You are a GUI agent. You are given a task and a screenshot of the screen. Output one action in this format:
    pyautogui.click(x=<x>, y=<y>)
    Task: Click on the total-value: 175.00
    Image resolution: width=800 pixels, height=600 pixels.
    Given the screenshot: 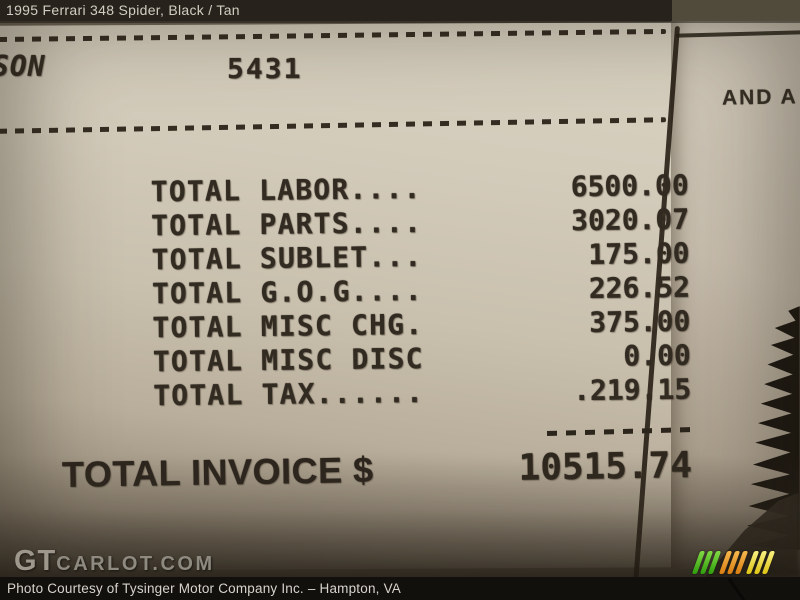 What is the action you would take?
    pyautogui.click(x=639, y=253)
    